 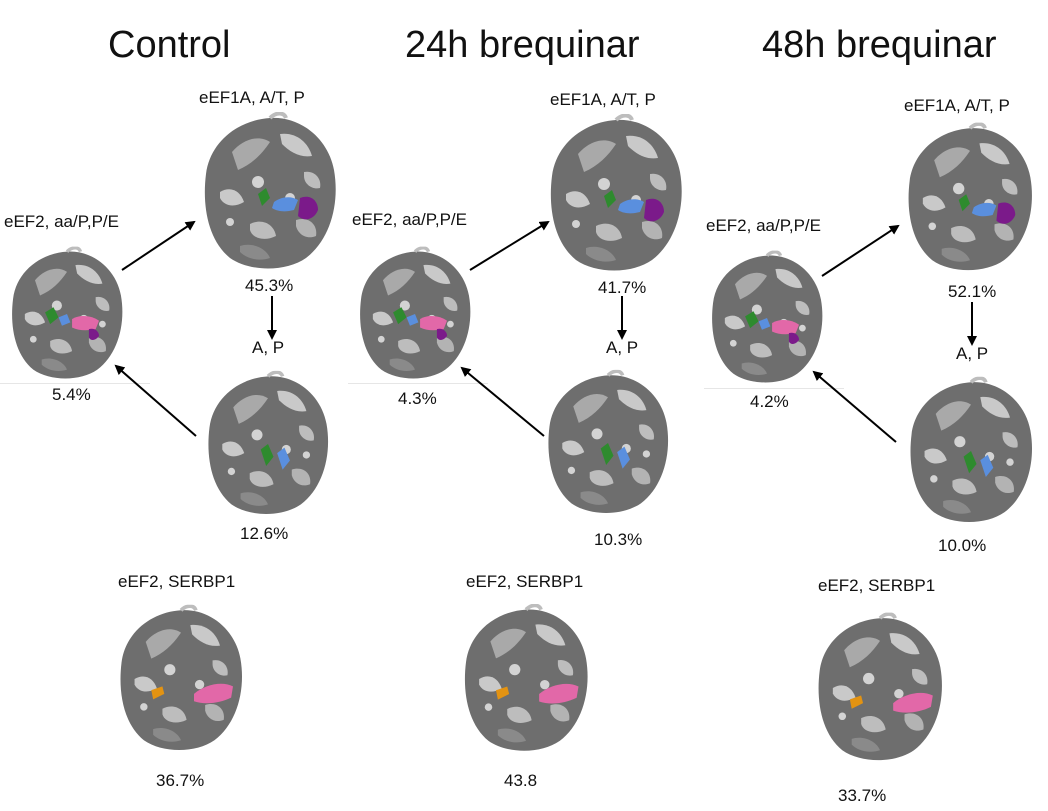 I want to click on state-serbp1-percent: 33.7%, so click(x=862, y=795).